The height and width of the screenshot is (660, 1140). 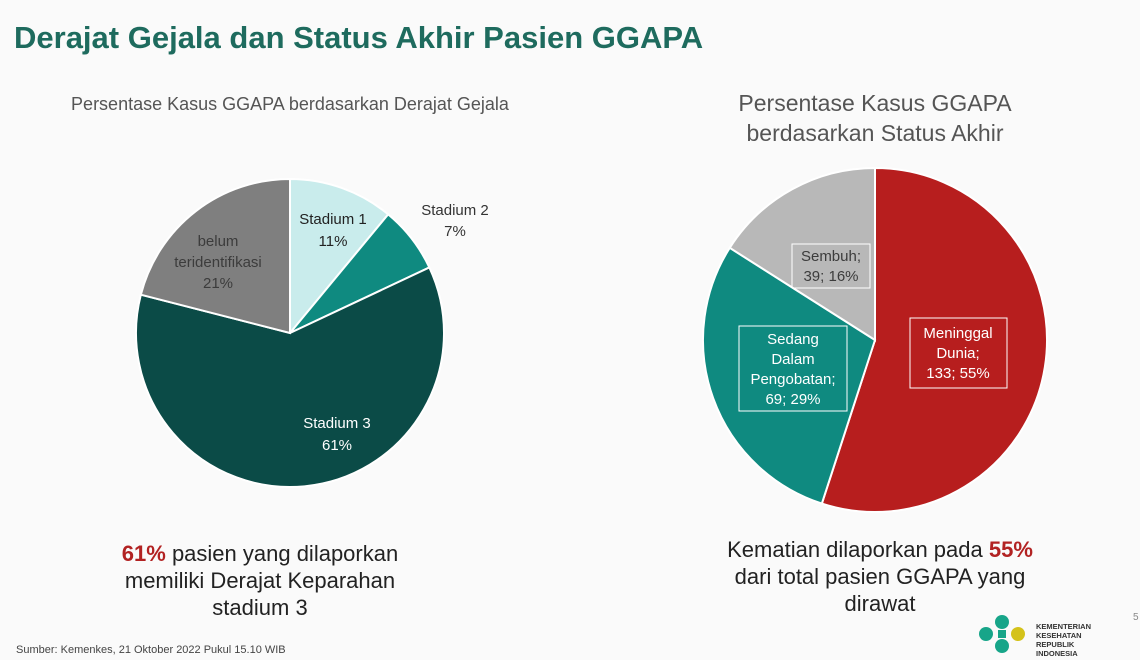 What do you see at coordinates (143, 553) in the screenshot?
I see `severity-summary-highlight: 61%` at bounding box center [143, 553].